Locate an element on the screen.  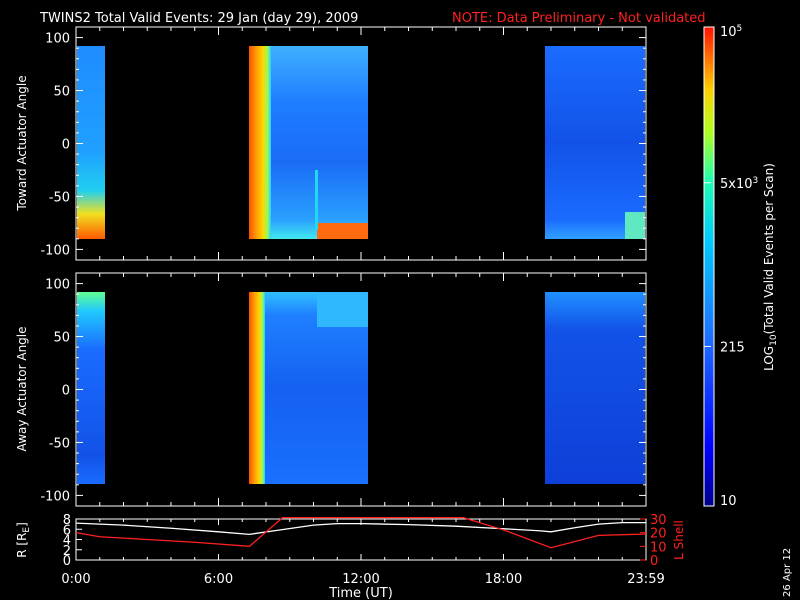
top-ytick-label: 0 is located at coordinates (66, 145).